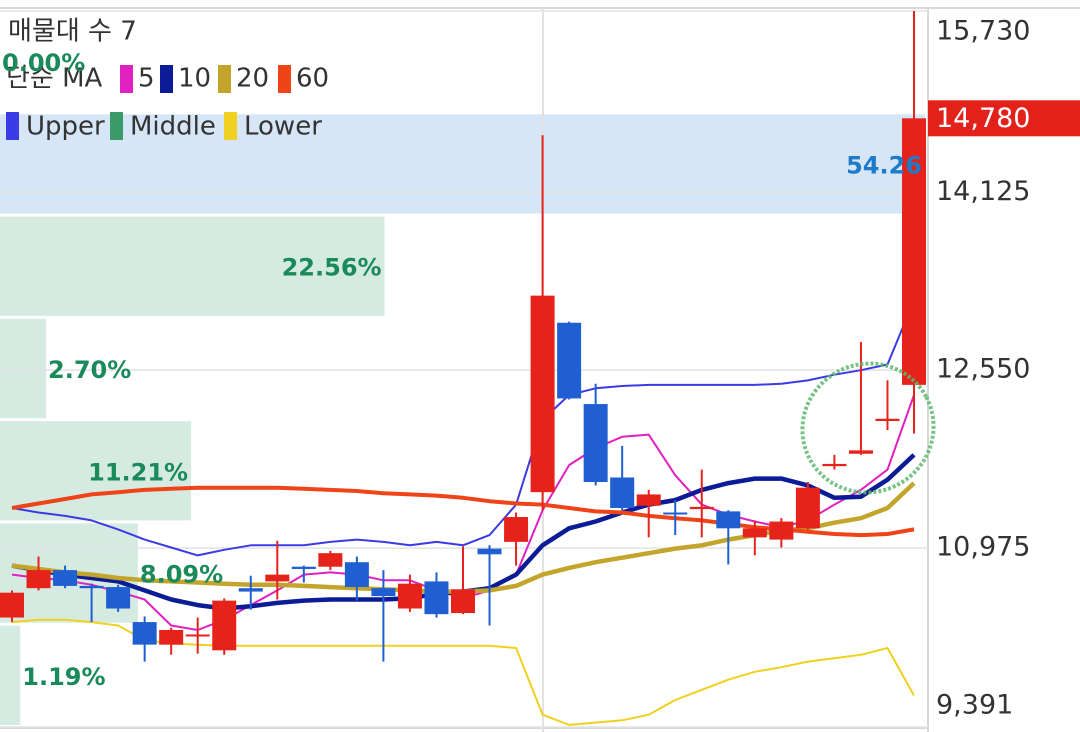  Describe the element at coordinates (138, 472) in the screenshot. I see `volume-label: 11.21%` at that location.